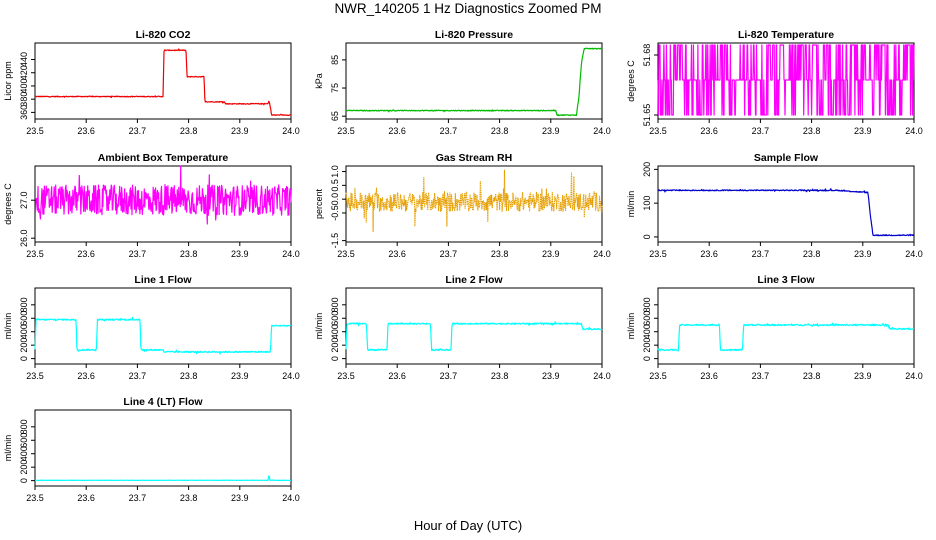 The image size is (936, 540). I want to click on y-axis-label: Licor ppm, so click(8, 81).